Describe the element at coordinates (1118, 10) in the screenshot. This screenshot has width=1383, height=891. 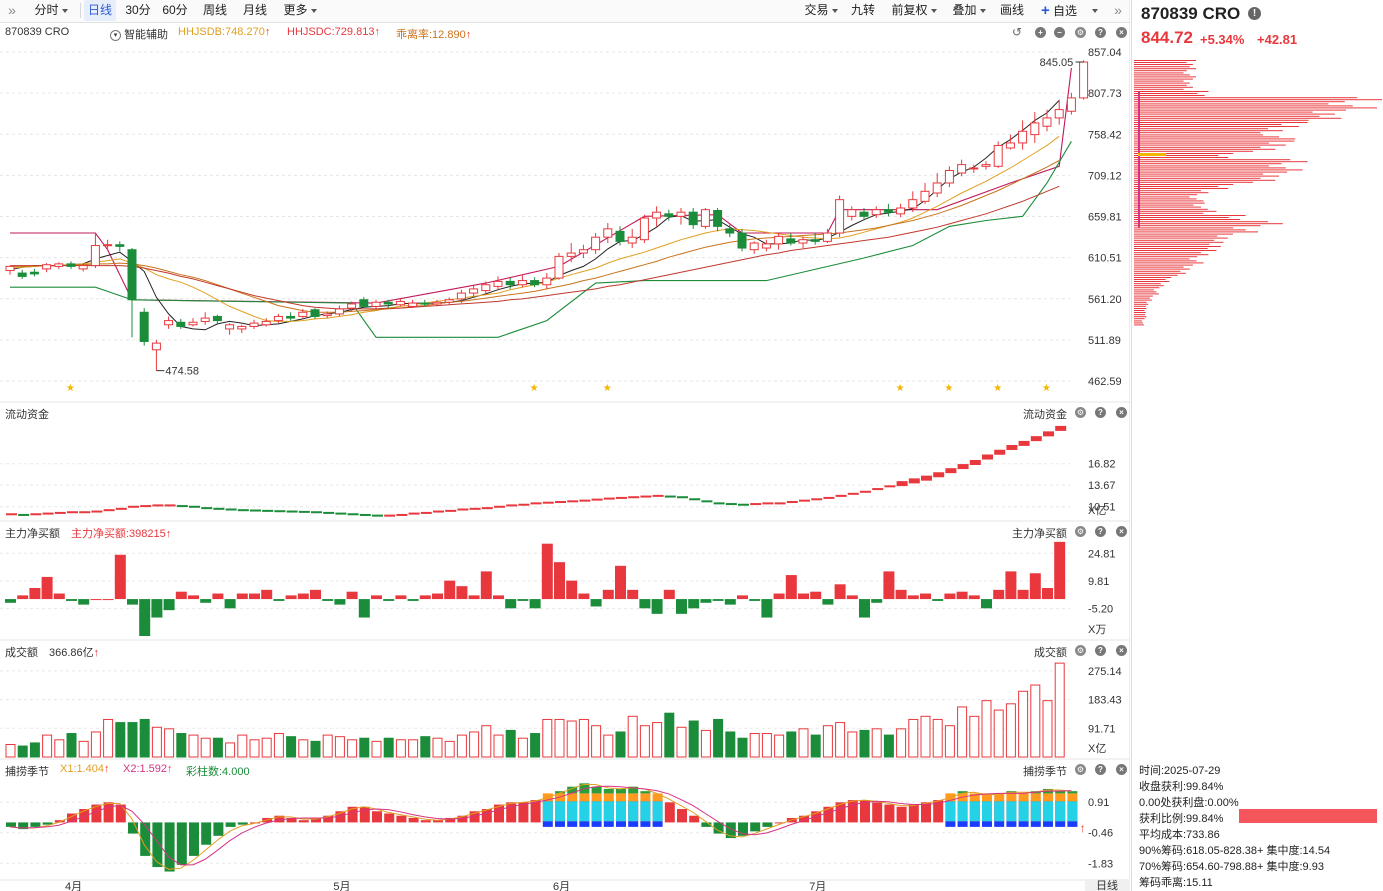
I see `collapse-right-icon: »` at that location.